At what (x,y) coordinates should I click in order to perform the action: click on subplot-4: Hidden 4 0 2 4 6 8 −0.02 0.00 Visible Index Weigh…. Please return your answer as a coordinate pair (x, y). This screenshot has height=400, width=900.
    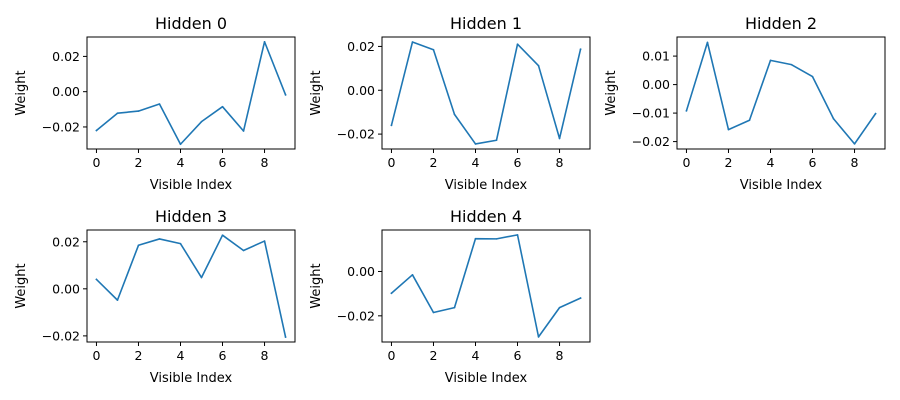
    Looking at the image, I should click on (450, 296).